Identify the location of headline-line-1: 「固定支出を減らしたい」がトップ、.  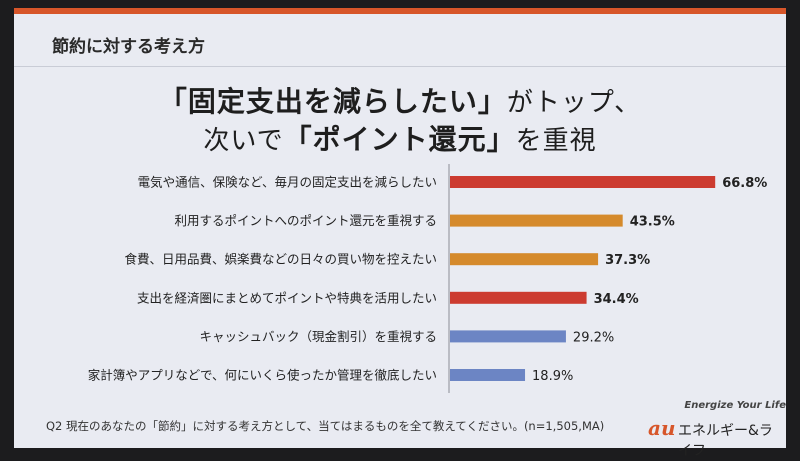
(400, 100).